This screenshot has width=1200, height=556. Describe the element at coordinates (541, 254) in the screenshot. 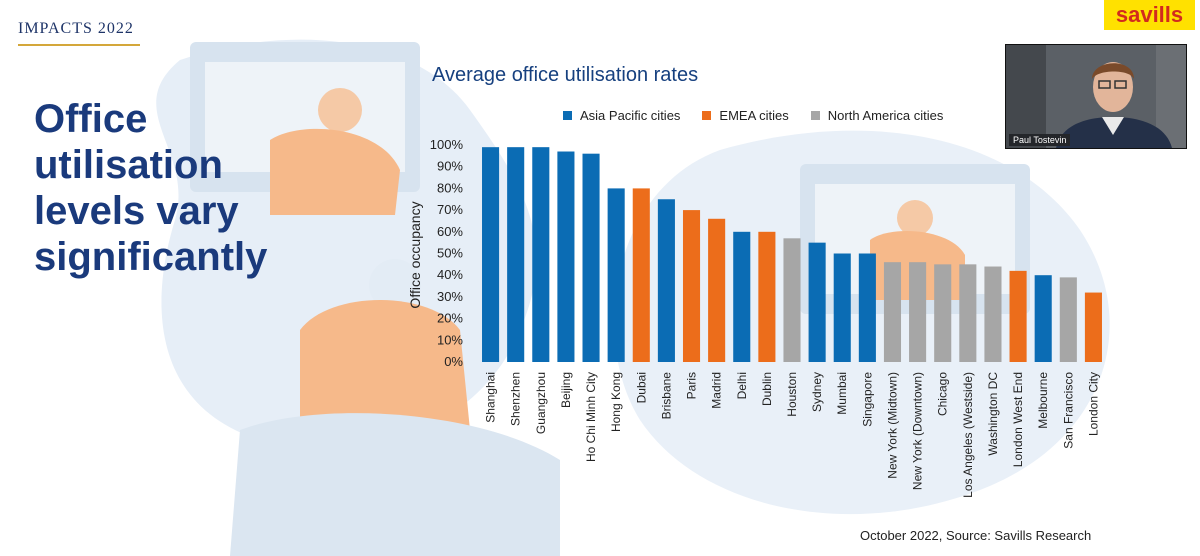

I see `bar-guangzhou` at that location.